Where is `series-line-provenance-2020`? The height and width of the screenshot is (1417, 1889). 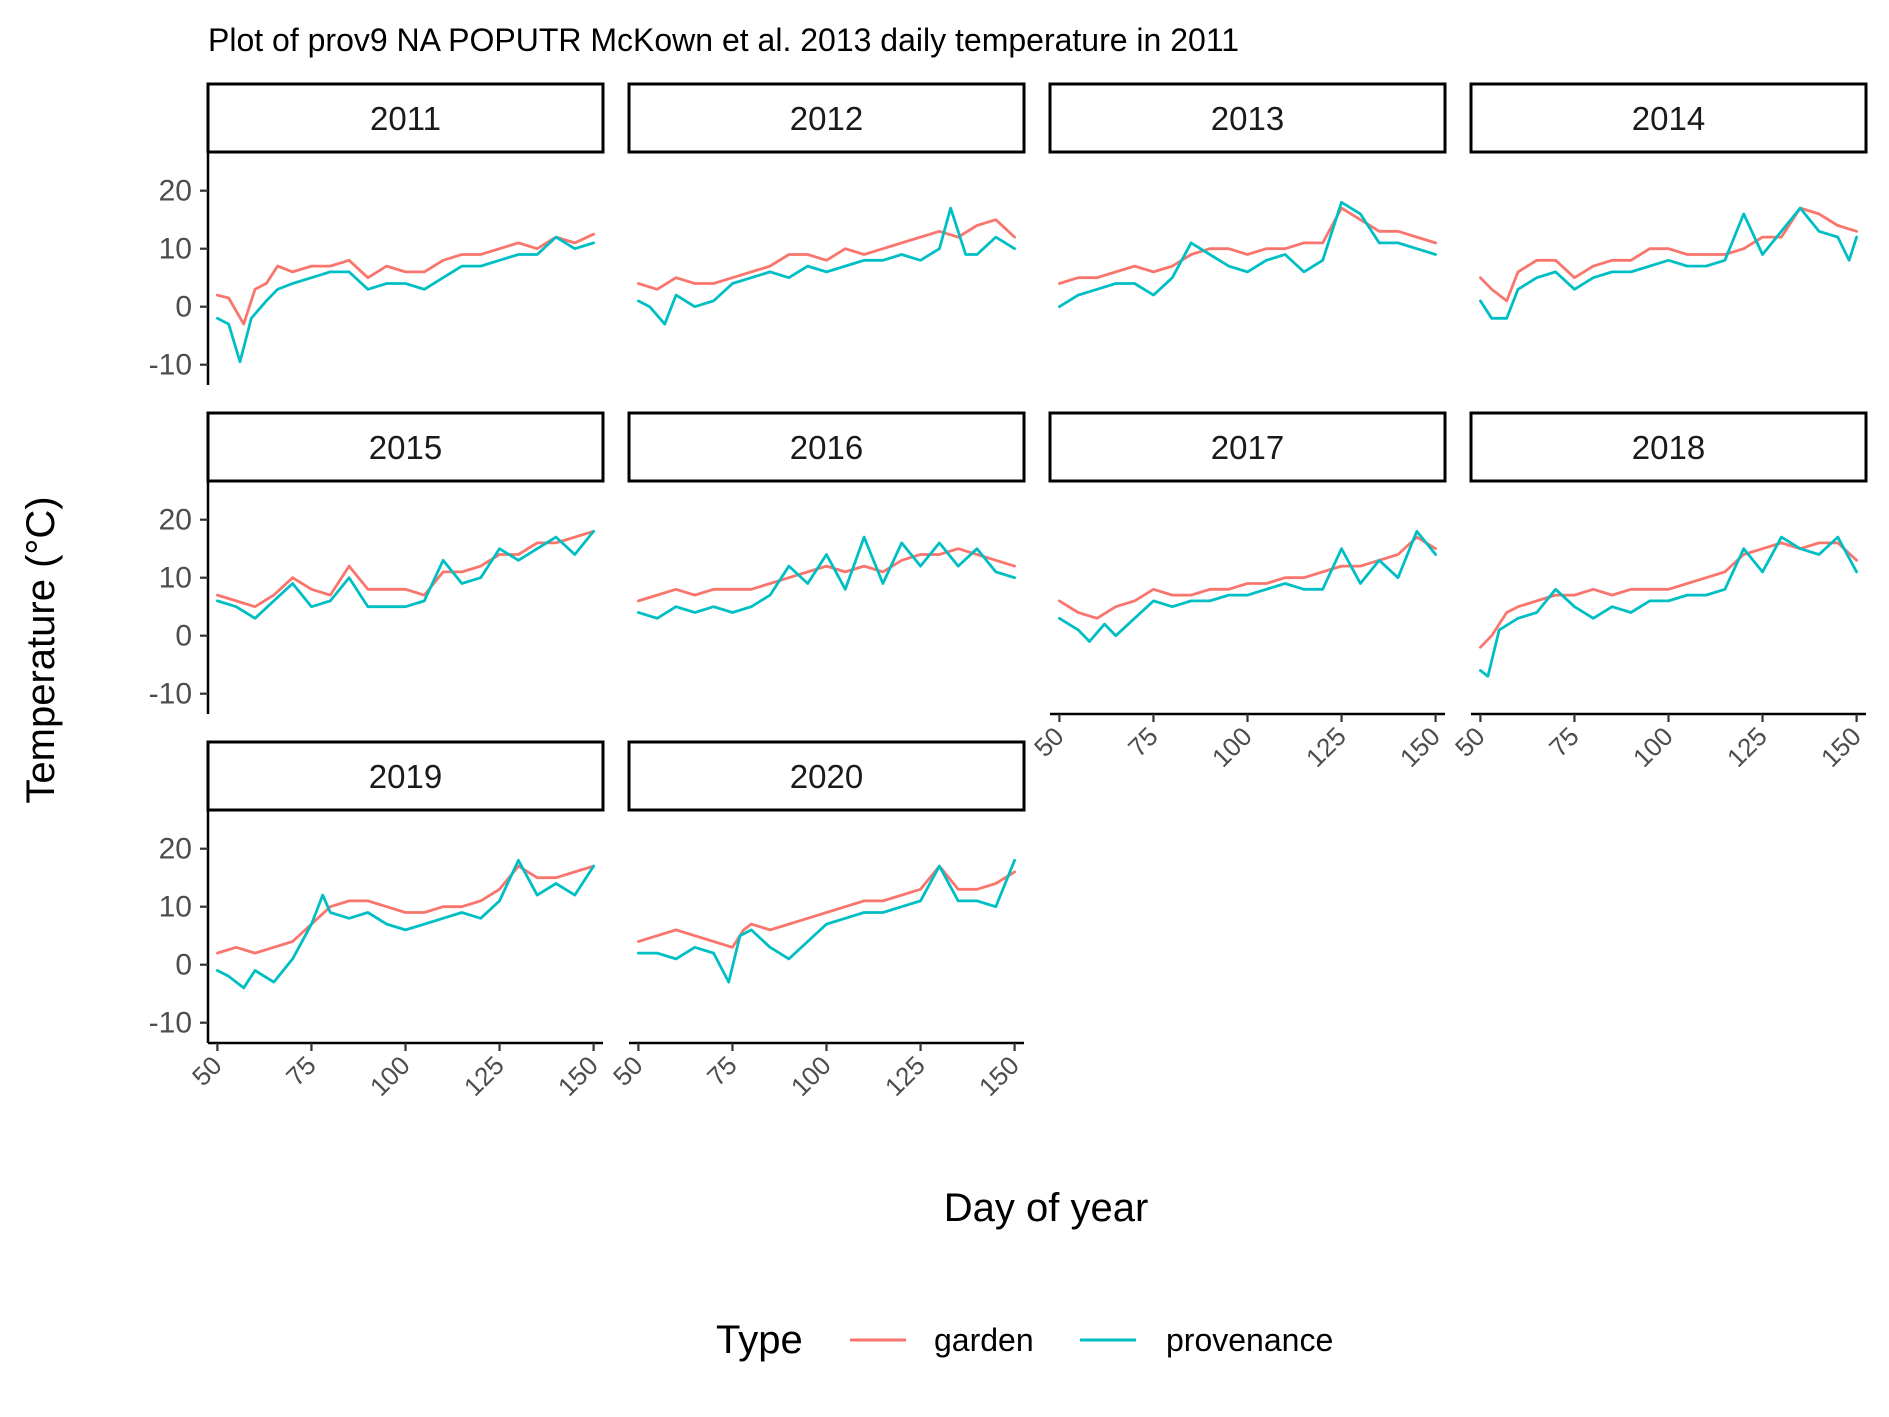 series-line-provenance-2020 is located at coordinates (826, 921).